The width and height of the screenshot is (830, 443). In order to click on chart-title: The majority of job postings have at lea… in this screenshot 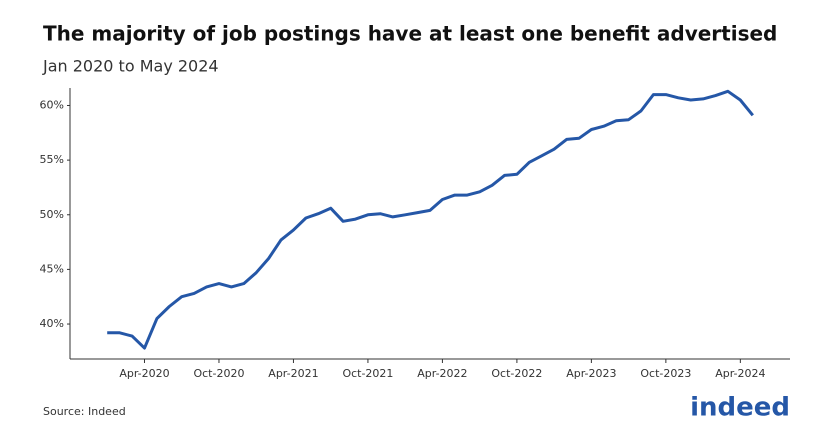, I will do `click(410, 34)`.